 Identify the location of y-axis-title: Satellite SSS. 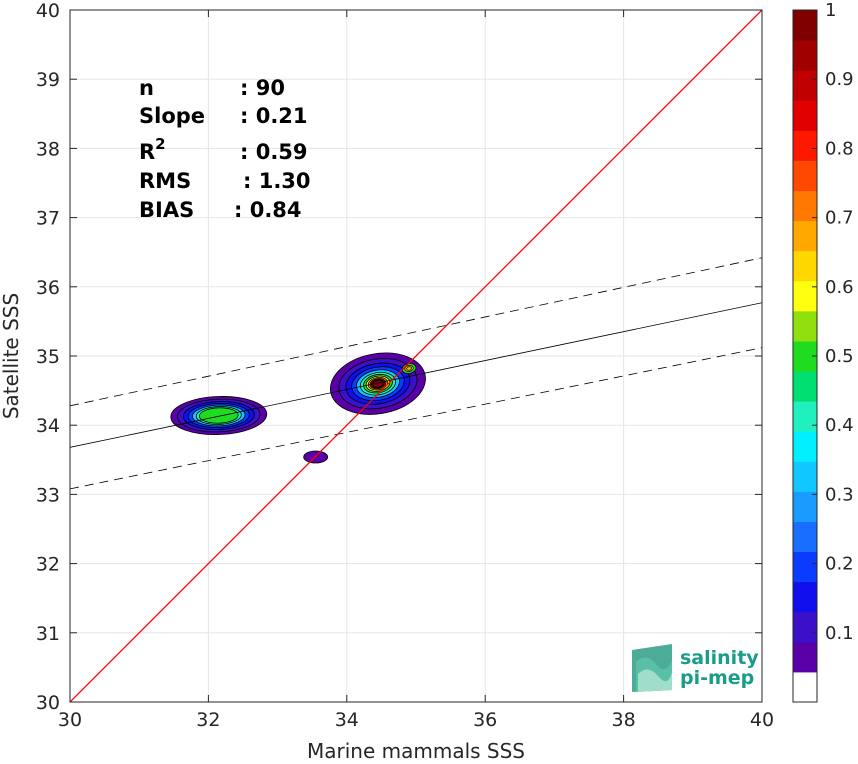
(11, 356).